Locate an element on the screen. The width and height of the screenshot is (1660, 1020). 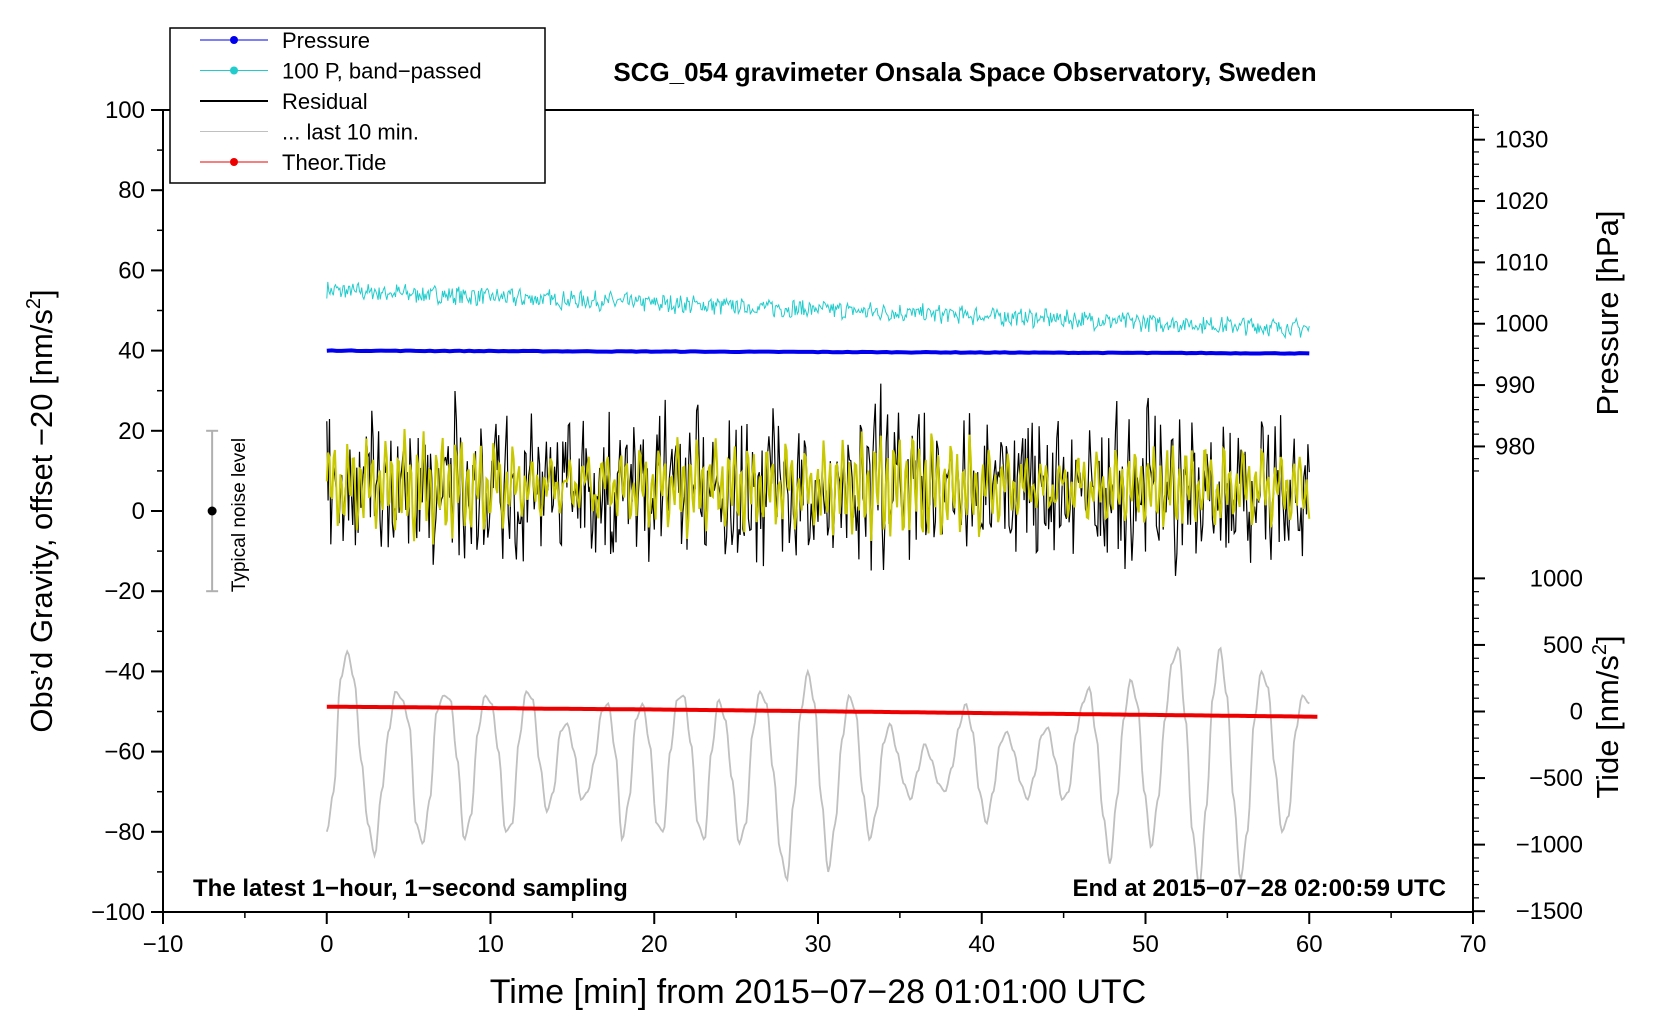
series-theor-tide is located at coordinates (822, 711).